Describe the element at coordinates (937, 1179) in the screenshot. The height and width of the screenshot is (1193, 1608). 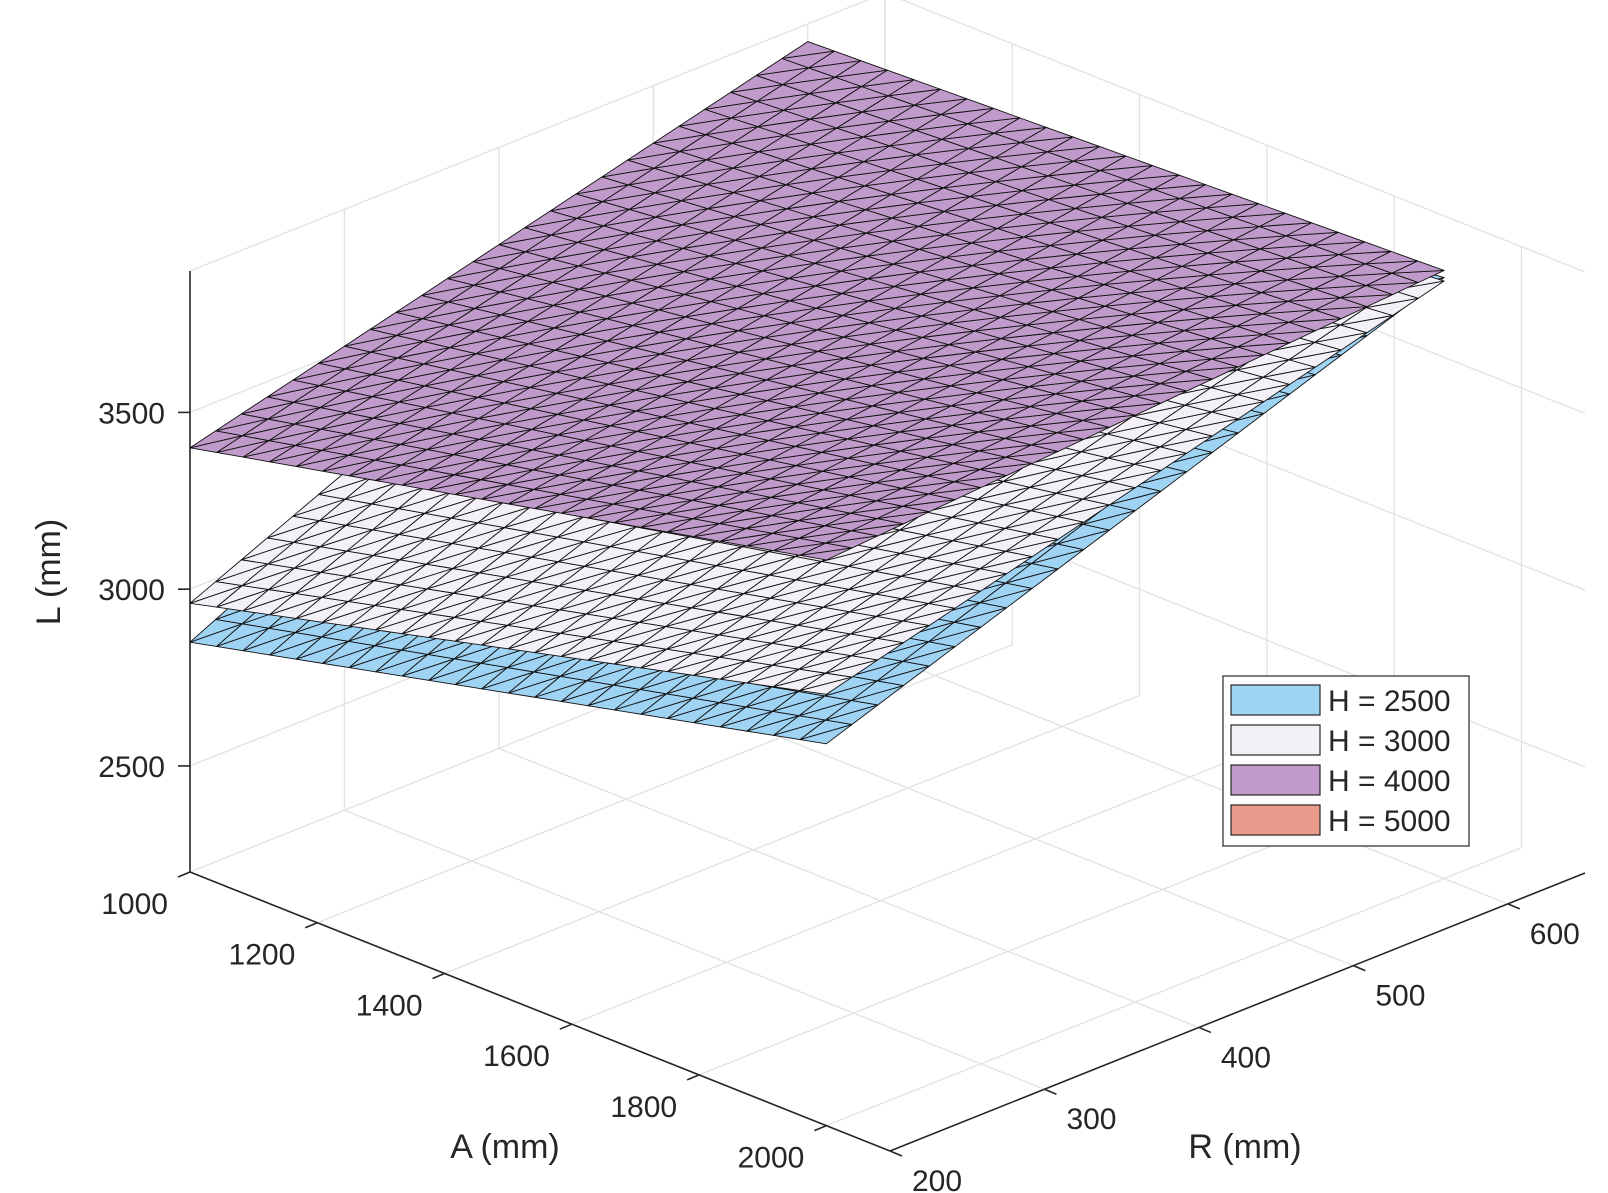
I see `y-tick-label: 200` at that location.